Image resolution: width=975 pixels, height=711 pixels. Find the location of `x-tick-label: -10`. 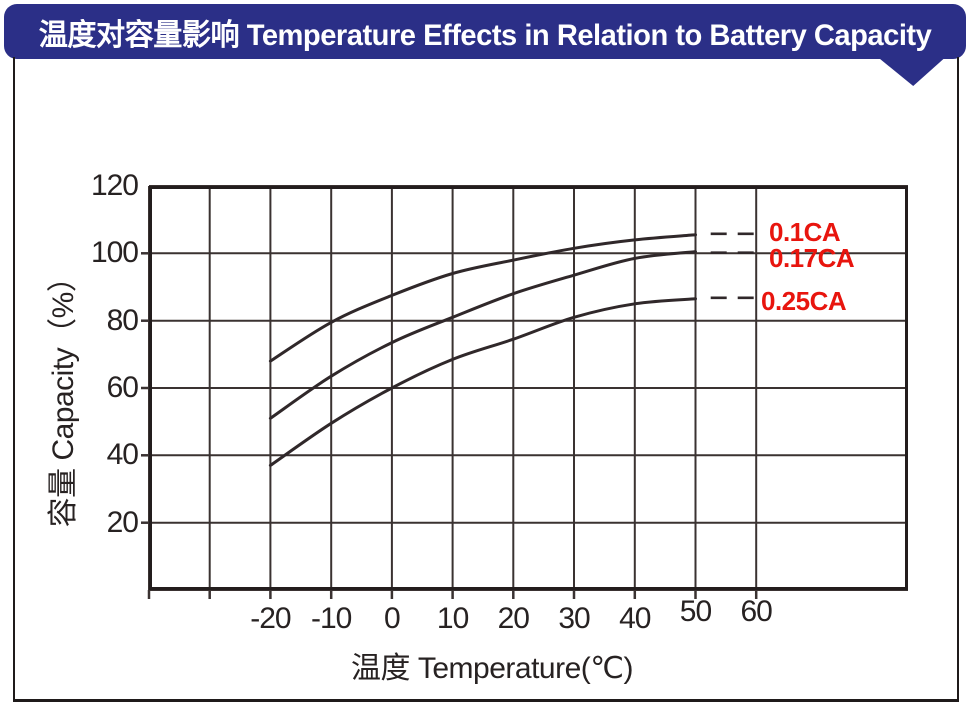

x-tick-label: -10 is located at coordinates (331, 618).